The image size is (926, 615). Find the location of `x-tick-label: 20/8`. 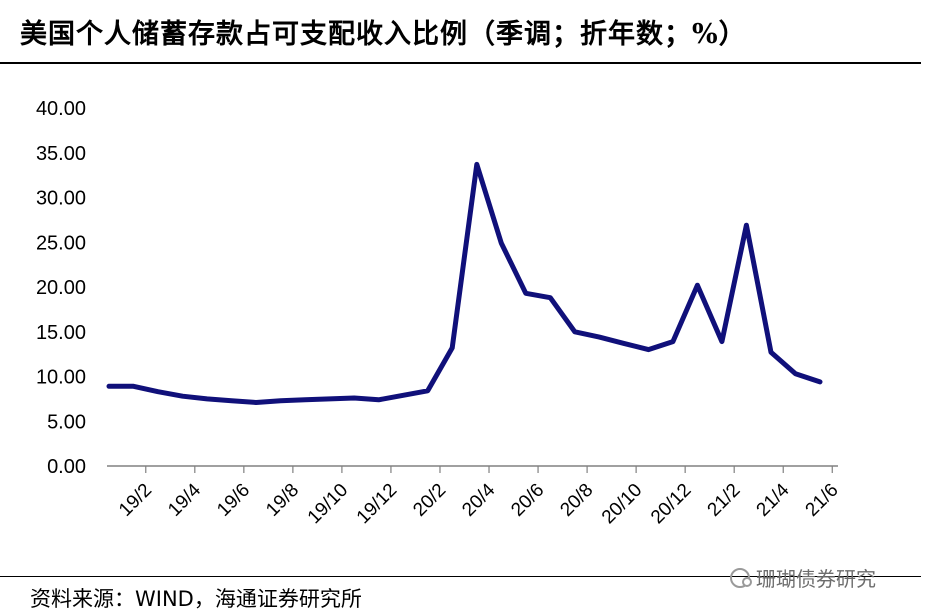

x-tick-label: 20/8 is located at coordinates (576, 500).